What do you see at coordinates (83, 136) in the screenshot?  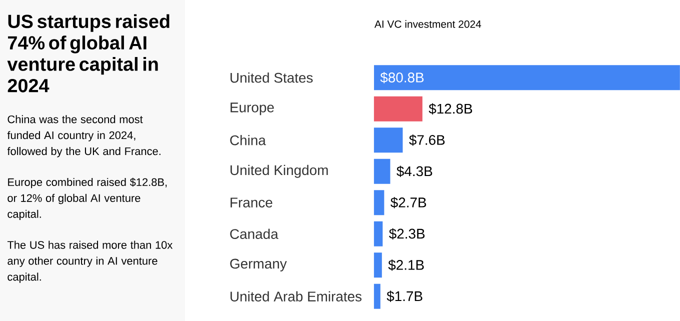 I see `text: China was the second most funded AI country in 2024, followed by the UK and France.` at bounding box center [83, 136].